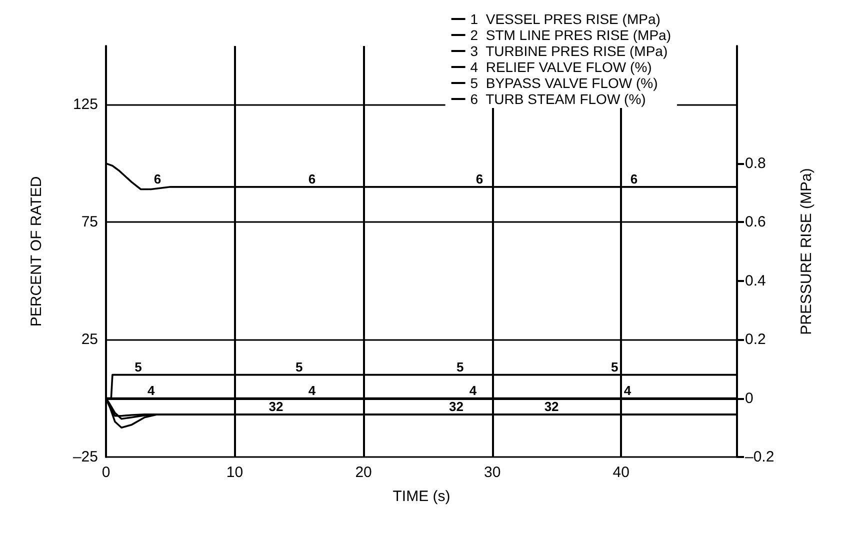 The width and height of the screenshot is (850, 546). Describe the element at coordinates (755, 163) in the screenshot. I see `y2-tick-label: 0.8` at that location.